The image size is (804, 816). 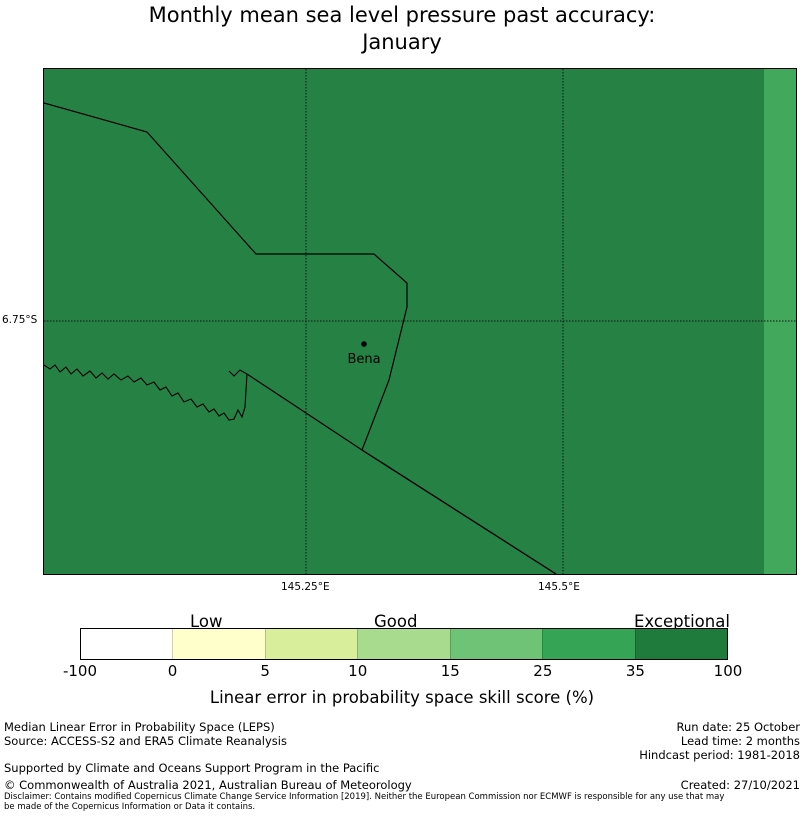 I want to click on coastline-west, so click(x=146, y=392).